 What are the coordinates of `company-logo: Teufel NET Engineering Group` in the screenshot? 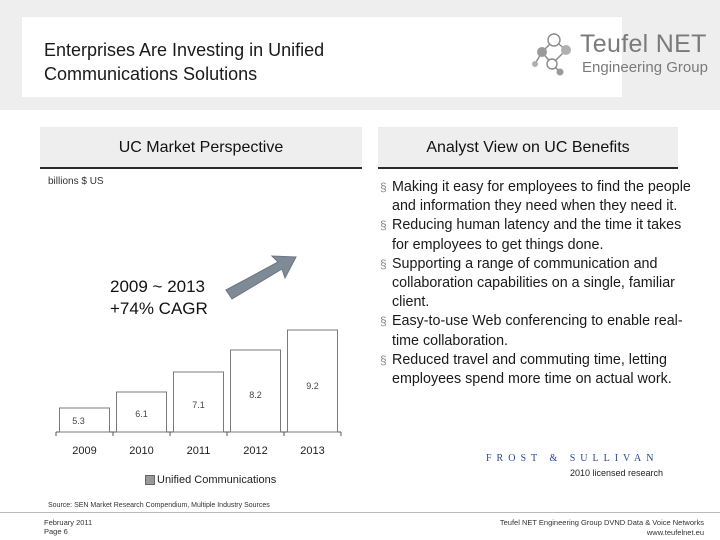 It's located at (619, 54).